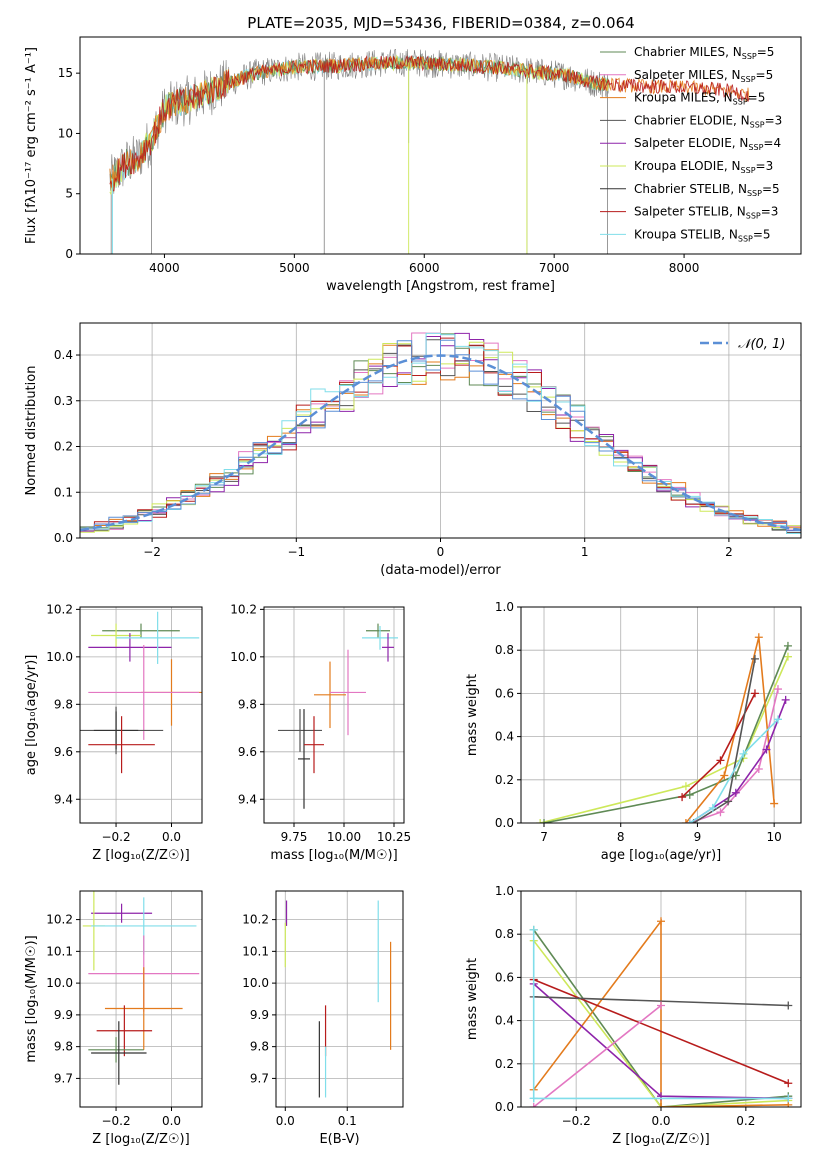 Image resolution: width=819 pixels, height=1170 pixels. Describe the element at coordinates (259, 1078) in the screenshot. I see `mass_vs_EBV-ytick-label: 9.7` at that location.